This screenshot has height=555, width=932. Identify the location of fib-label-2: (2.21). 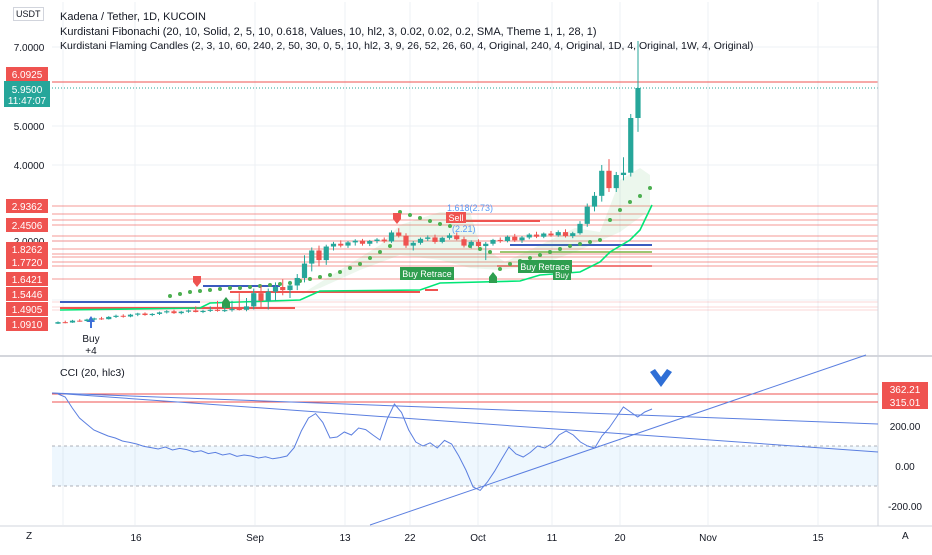
(464, 229).